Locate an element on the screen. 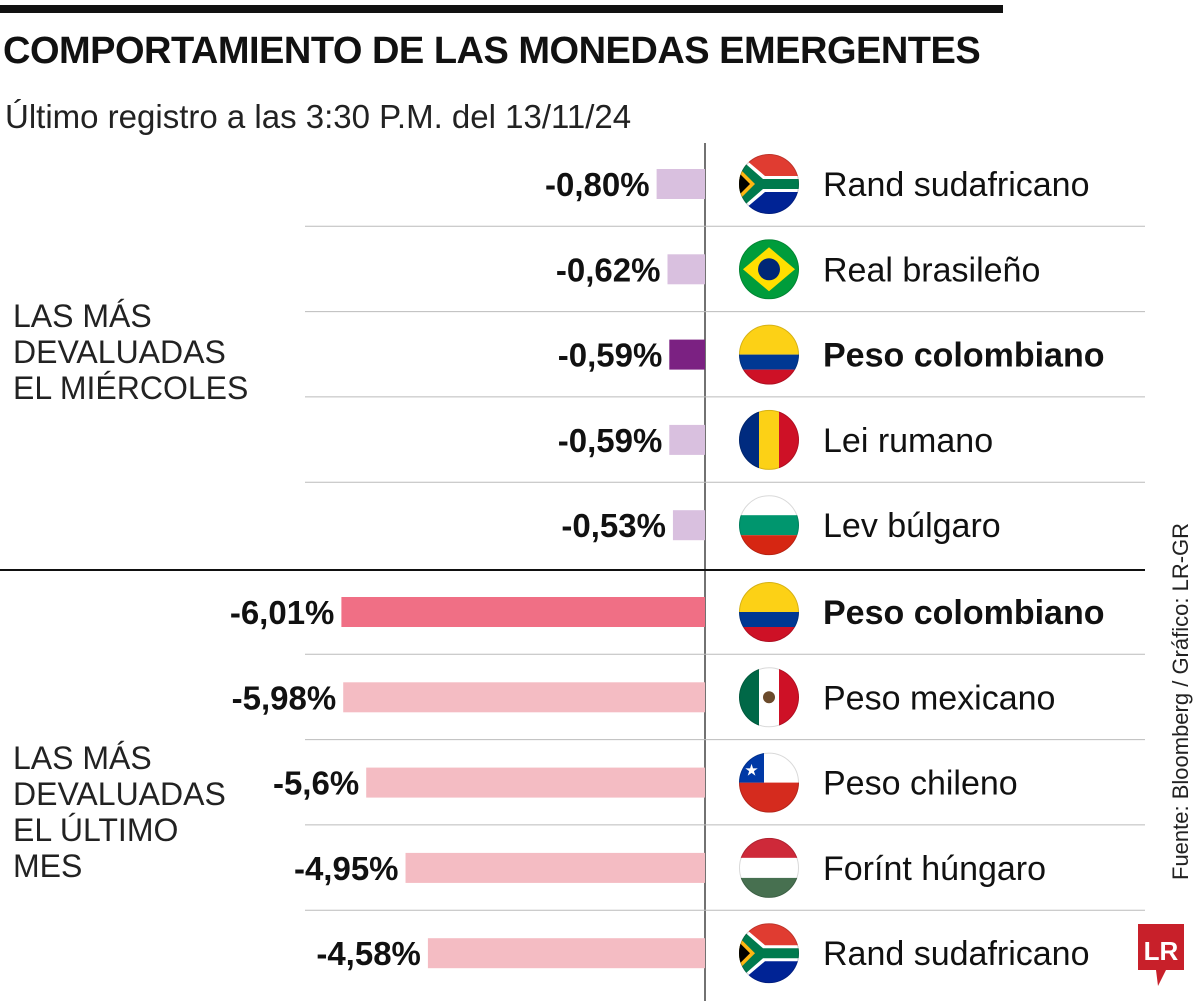  svg-text: LR is located at coordinates (1161, 951).